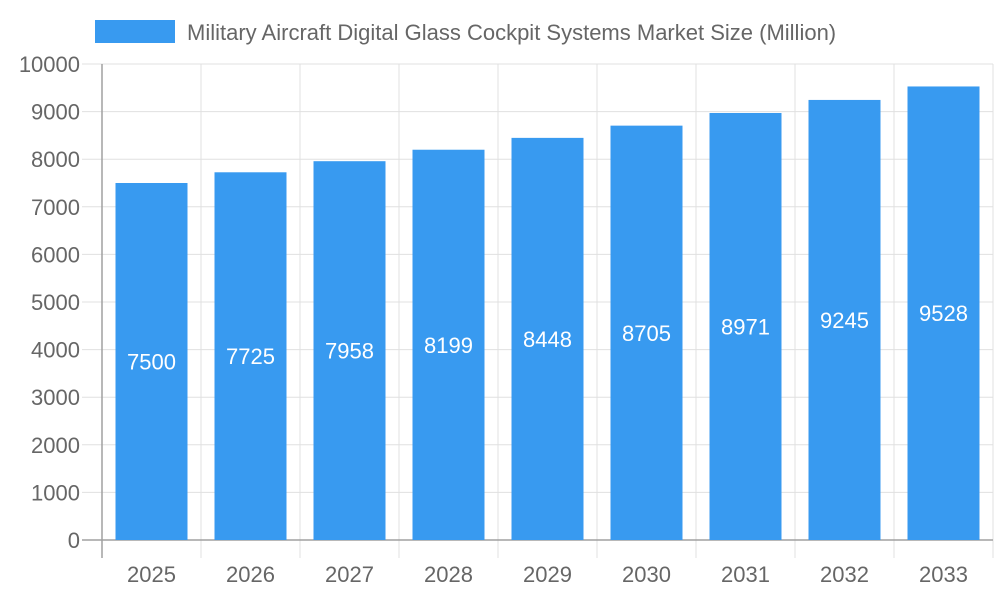  Describe the element at coordinates (55, 397) in the screenshot. I see `y-tick-label: 3000` at that location.